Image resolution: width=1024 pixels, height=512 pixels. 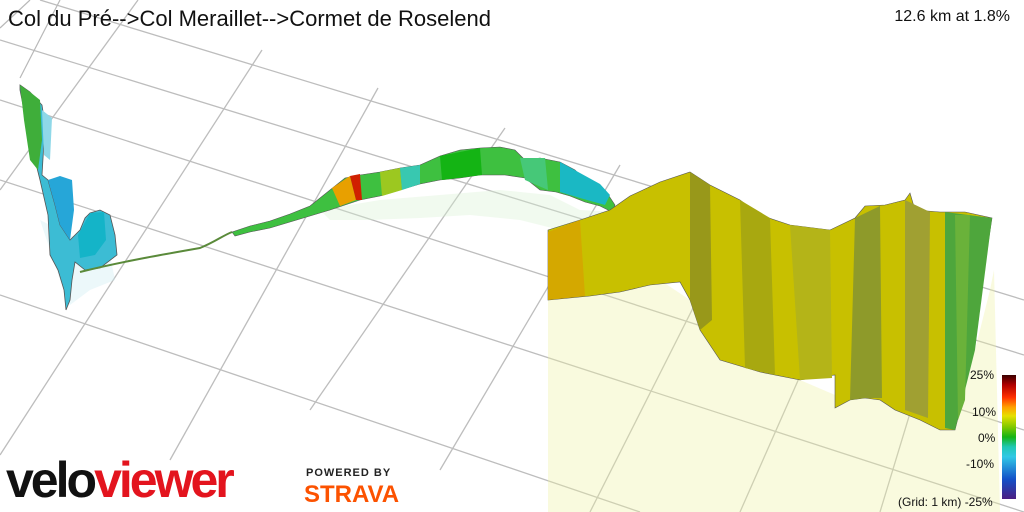 What do you see at coordinates (349, 473) in the screenshot?
I see `powered-by-label: POWERED BY` at bounding box center [349, 473].